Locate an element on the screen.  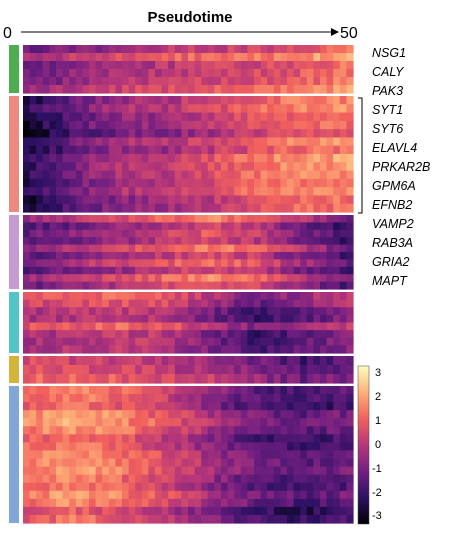
gene-label-gpm6a: GPM6A is located at coordinates (394, 186).